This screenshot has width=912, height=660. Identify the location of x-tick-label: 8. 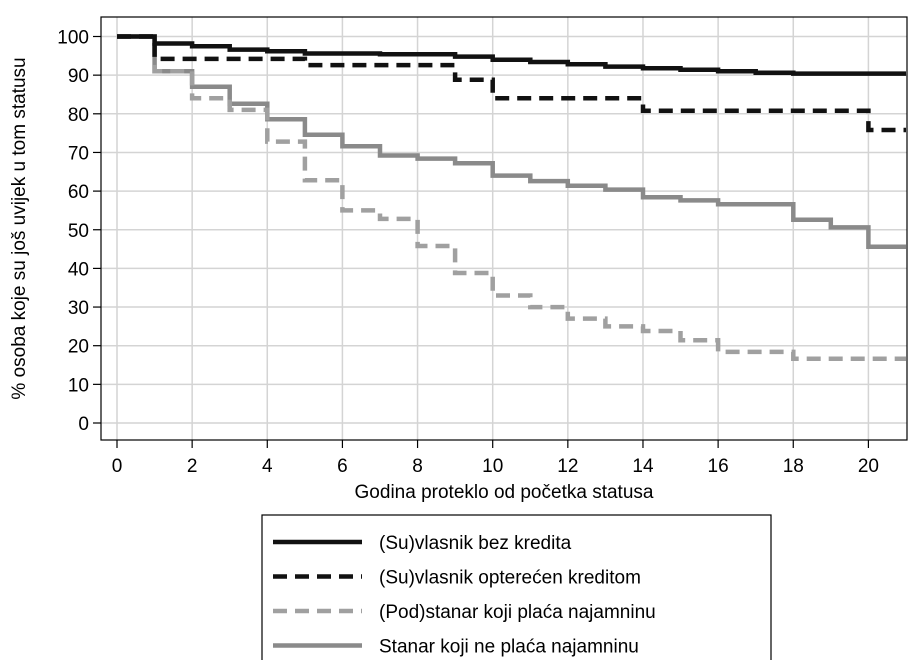
(417, 466).